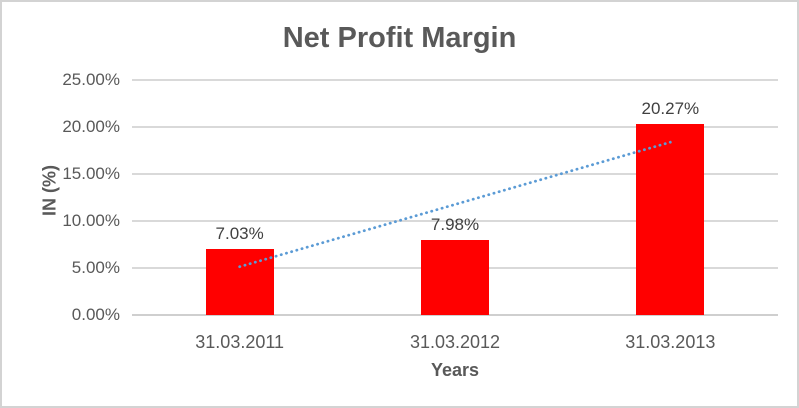  Describe the element at coordinates (91, 173) in the screenshot. I see `y-tick-label: 15.00%` at that location.